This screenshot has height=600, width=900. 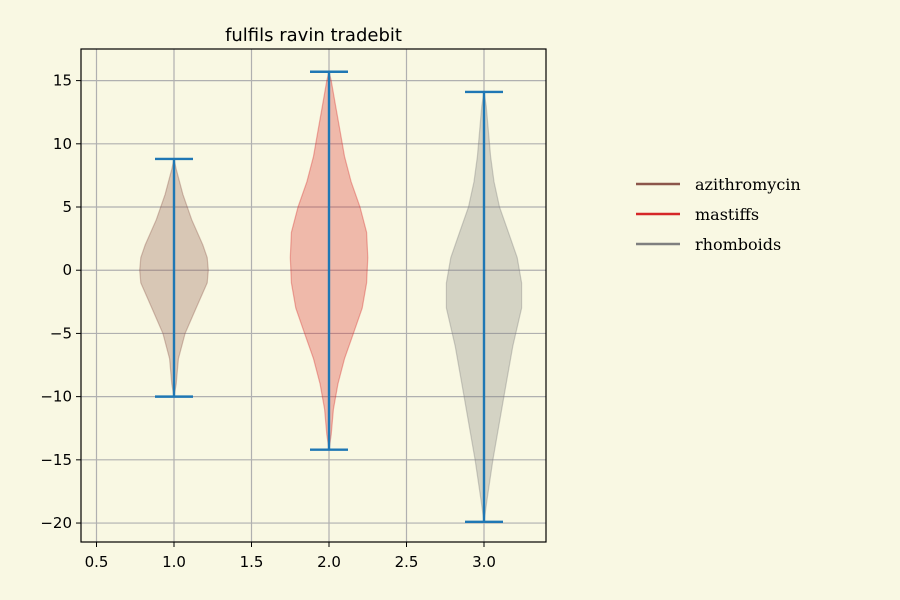 I want to click on y-tick-label: 5, so click(x=67, y=207).